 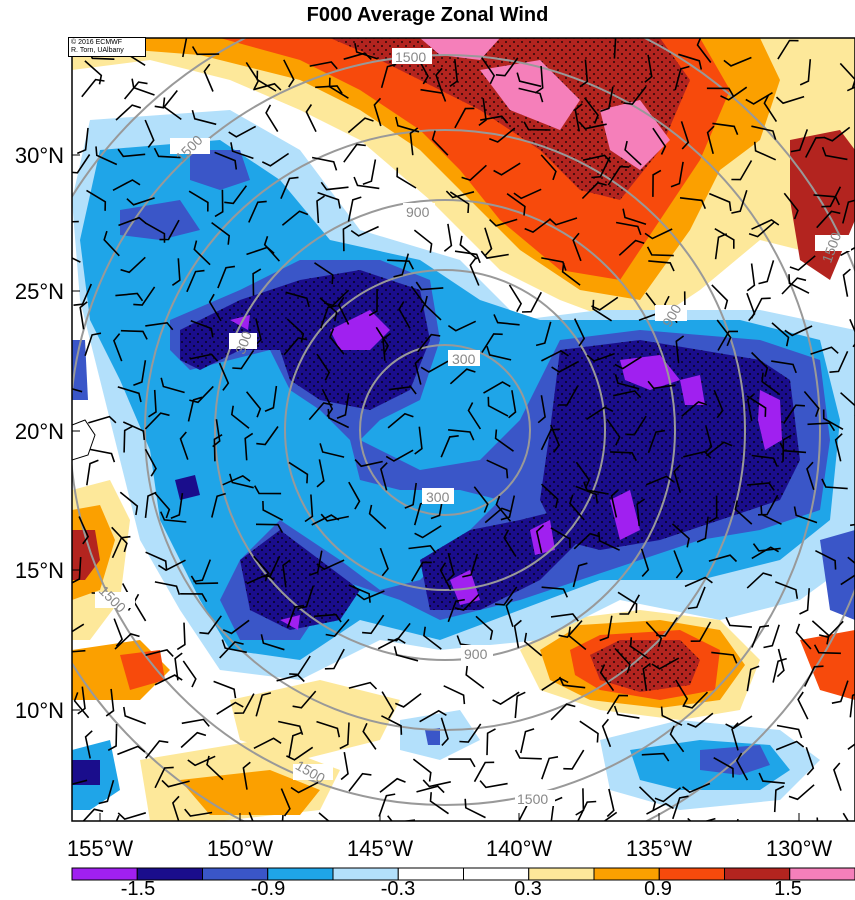 What do you see at coordinates (138, 889) in the screenshot?
I see `colorbar-label: -1.5` at bounding box center [138, 889].